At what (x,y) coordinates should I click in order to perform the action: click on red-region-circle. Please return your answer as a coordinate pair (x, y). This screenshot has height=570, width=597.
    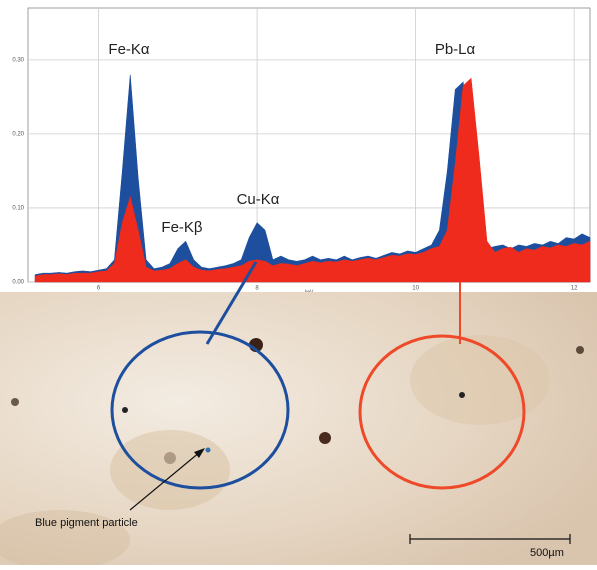
    Looking at the image, I should click on (442, 412).